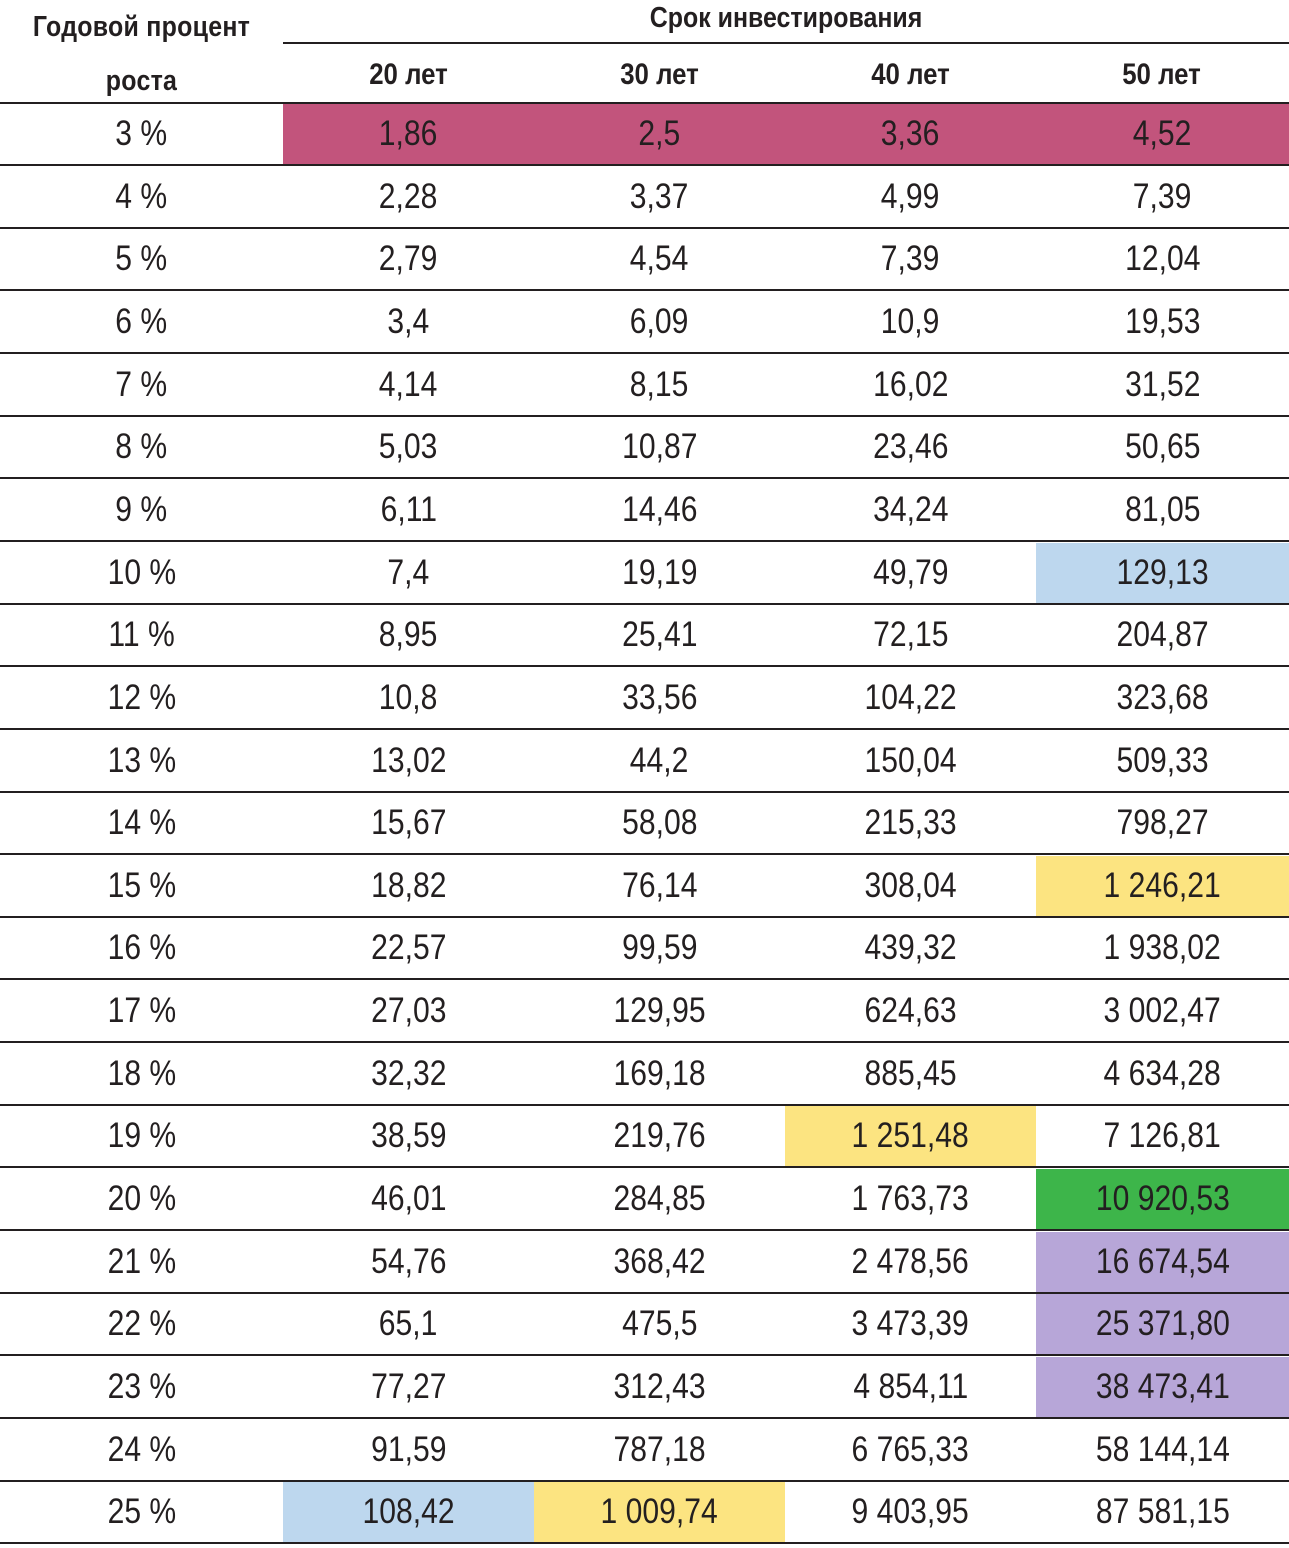 The image size is (1289, 1548). Describe the element at coordinates (1162, 446) in the screenshot. I see `value-text: 50,65` at that location.